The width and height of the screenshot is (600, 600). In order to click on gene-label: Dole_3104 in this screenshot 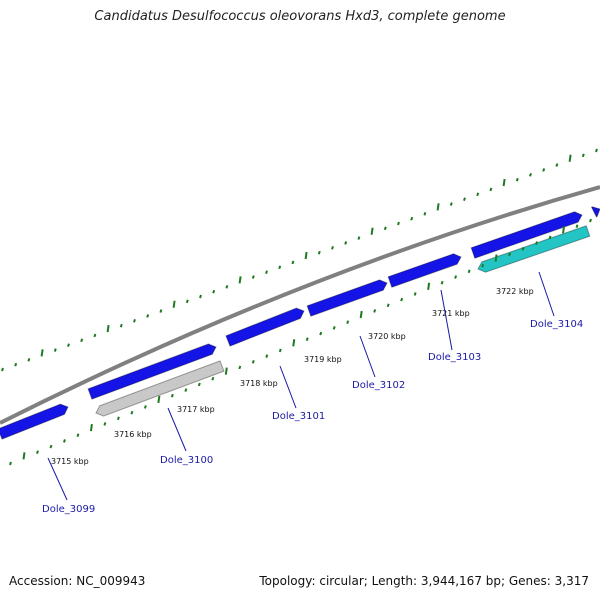, I will do `click(556, 324)`.